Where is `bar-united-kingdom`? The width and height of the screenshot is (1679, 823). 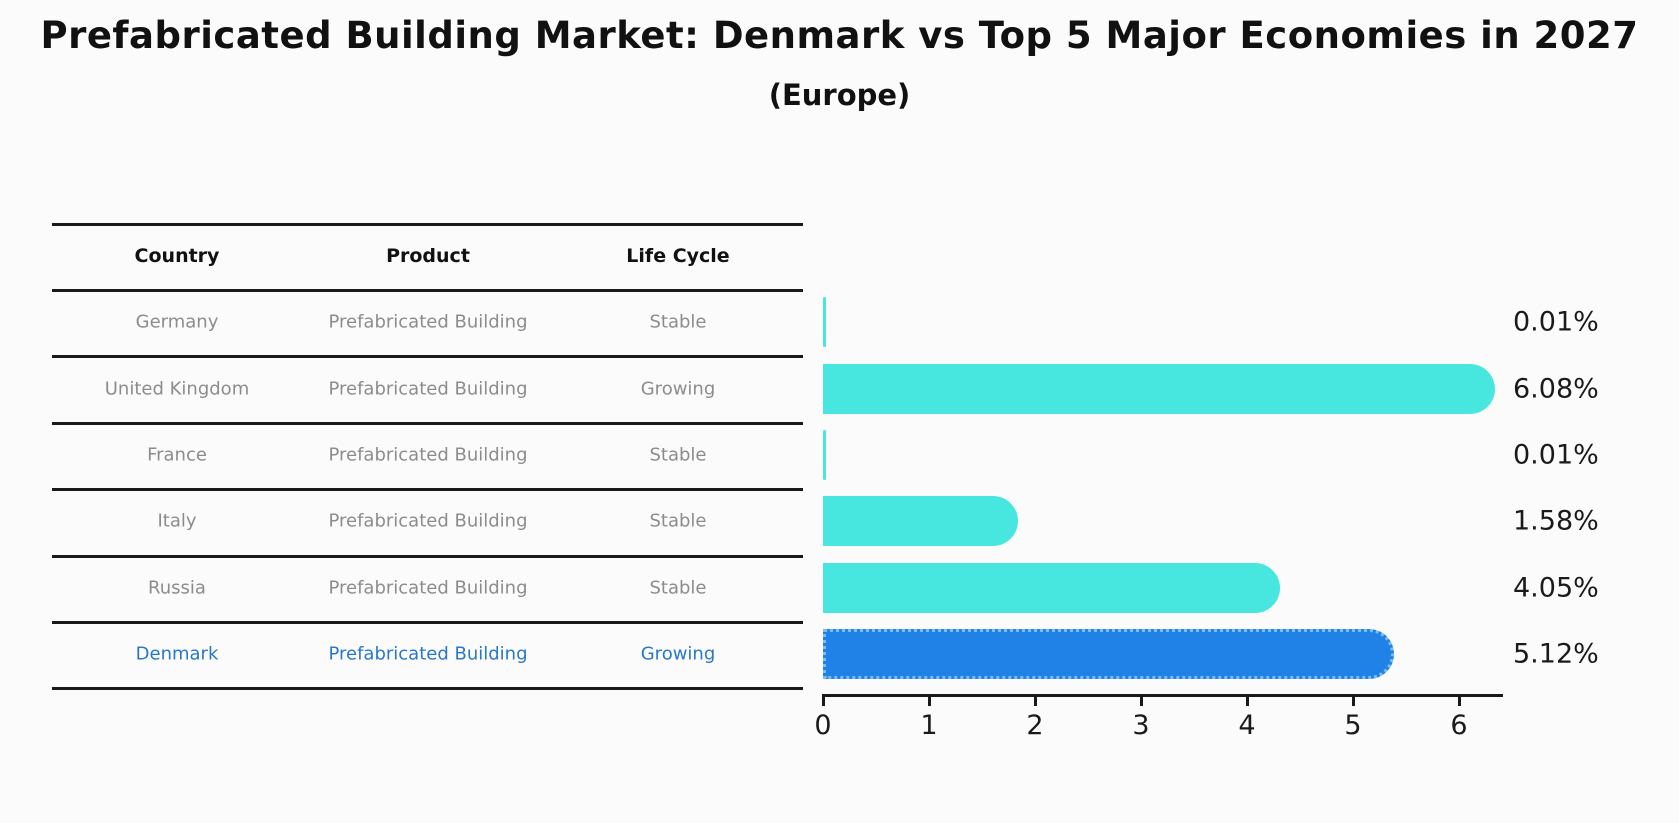
bar-united-kingdom is located at coordinates (1159, 389).